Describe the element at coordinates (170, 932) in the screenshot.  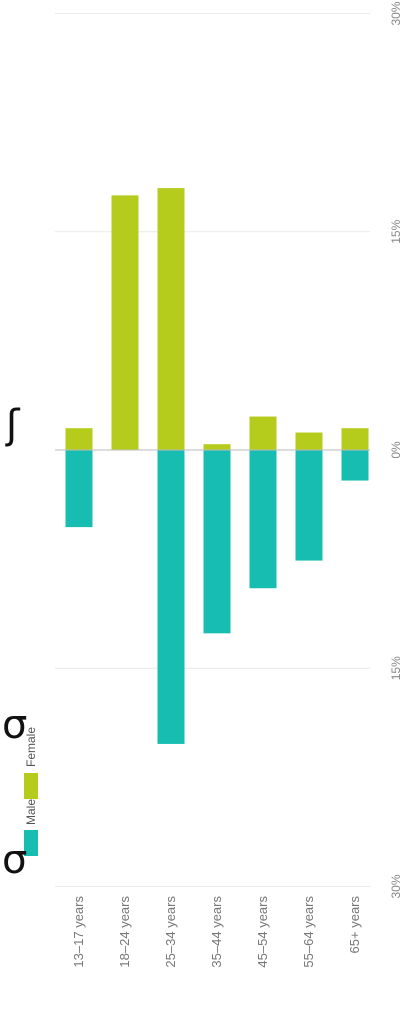
I see `category-label: 25–34 years` at that location.